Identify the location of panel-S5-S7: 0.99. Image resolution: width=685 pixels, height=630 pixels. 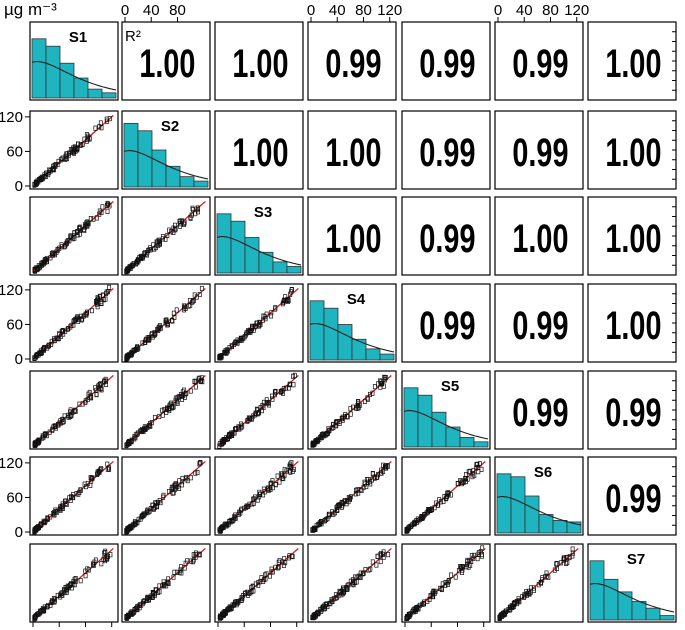
(632, 410).